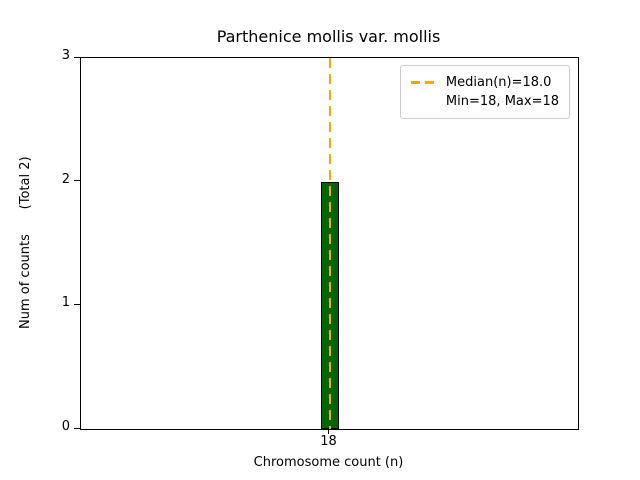 The height and width of the screenshot is (480, 640). I want to click on chart-title: Parthenice mollis var. mollis, so click(328, 36).